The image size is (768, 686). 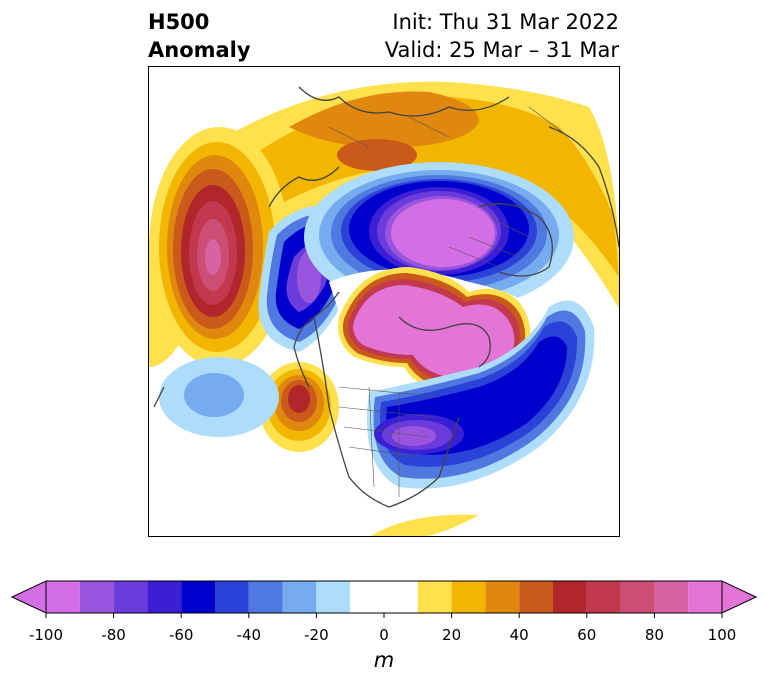 What do you see at coordinates (722, 635) in the screenshot?
I see `colorbar-tick-label: 100` at bounding box center [722, 635].